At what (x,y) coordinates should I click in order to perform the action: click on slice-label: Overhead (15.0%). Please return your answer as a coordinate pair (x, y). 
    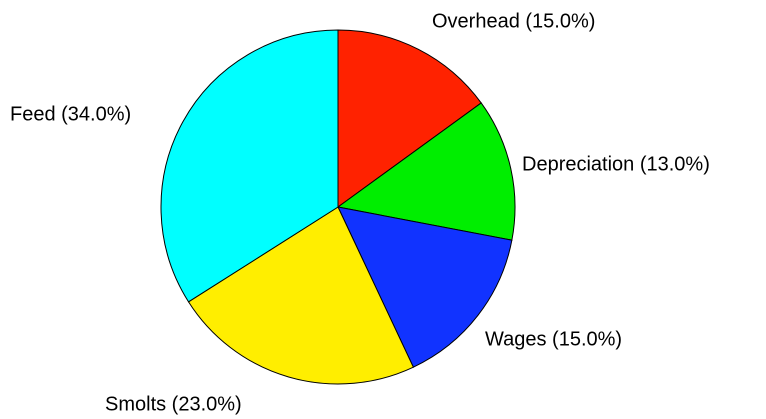
    Looking at the image, I should click on (513, 21).